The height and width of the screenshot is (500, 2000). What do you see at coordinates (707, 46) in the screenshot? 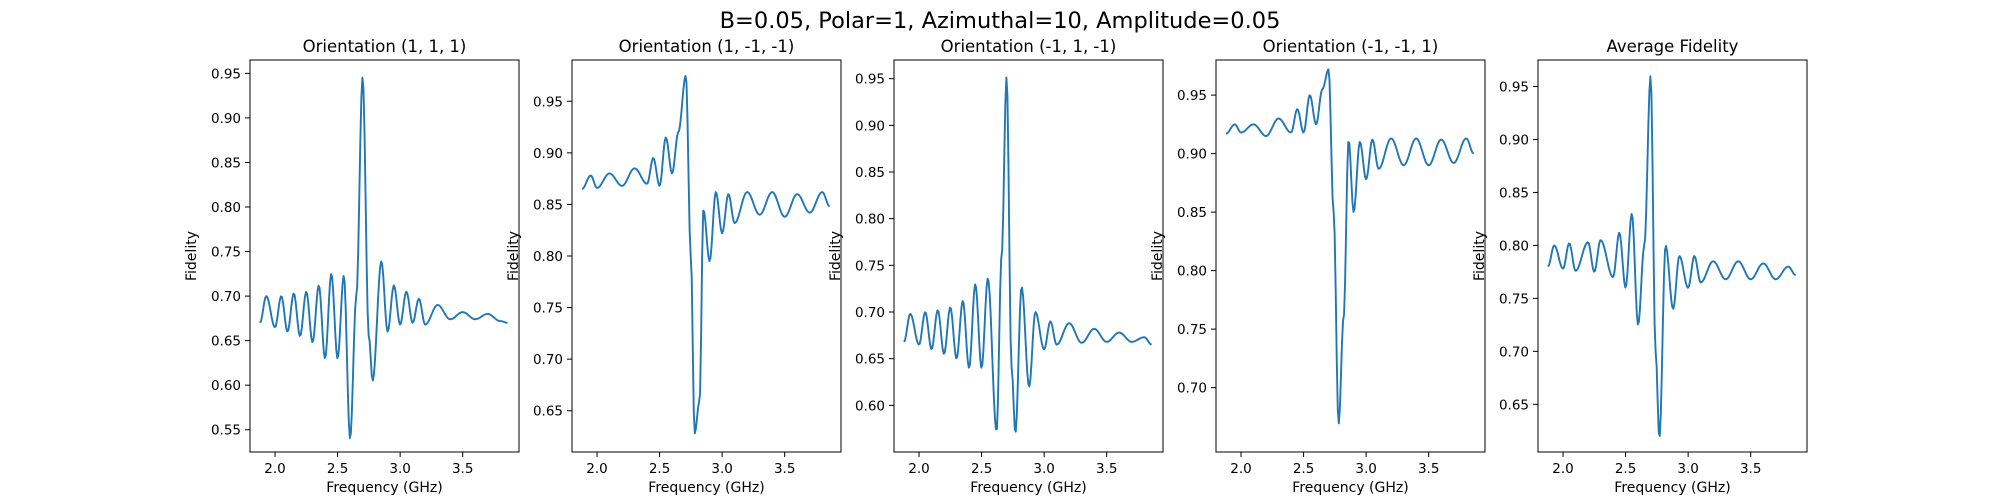
I see `subplot-title: Orientation (1, -1, -1)` at bounding box center [707, 46].